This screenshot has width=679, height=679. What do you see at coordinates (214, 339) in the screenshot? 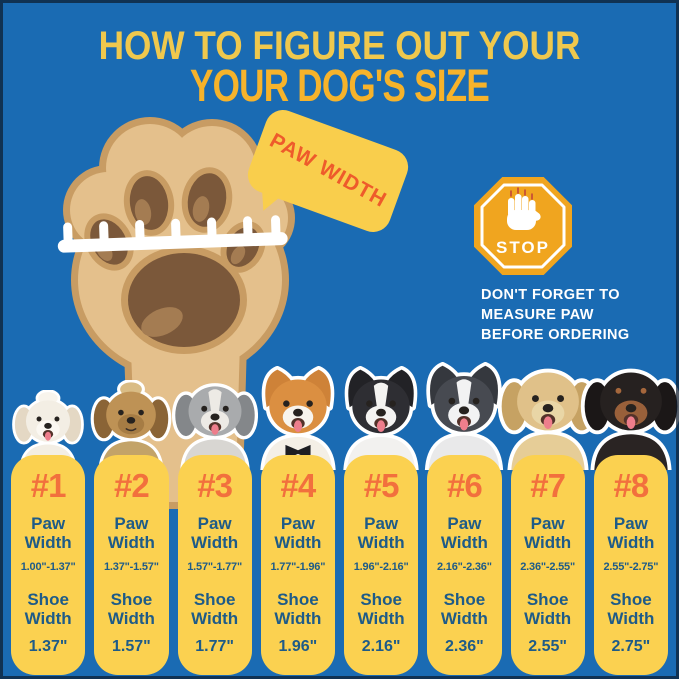
I see `dog-photo-bearded-collie-mix` at bounding box center [214, 339].